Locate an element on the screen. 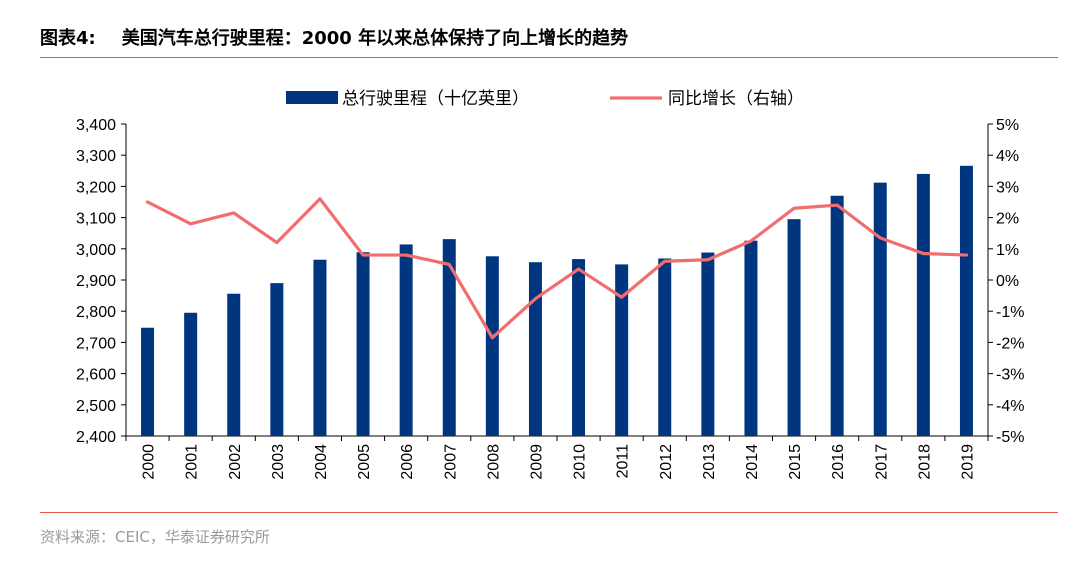 This screenshot has height=566, width=1080. right-tick-label: 2% is located at coordinates (1007, 219).